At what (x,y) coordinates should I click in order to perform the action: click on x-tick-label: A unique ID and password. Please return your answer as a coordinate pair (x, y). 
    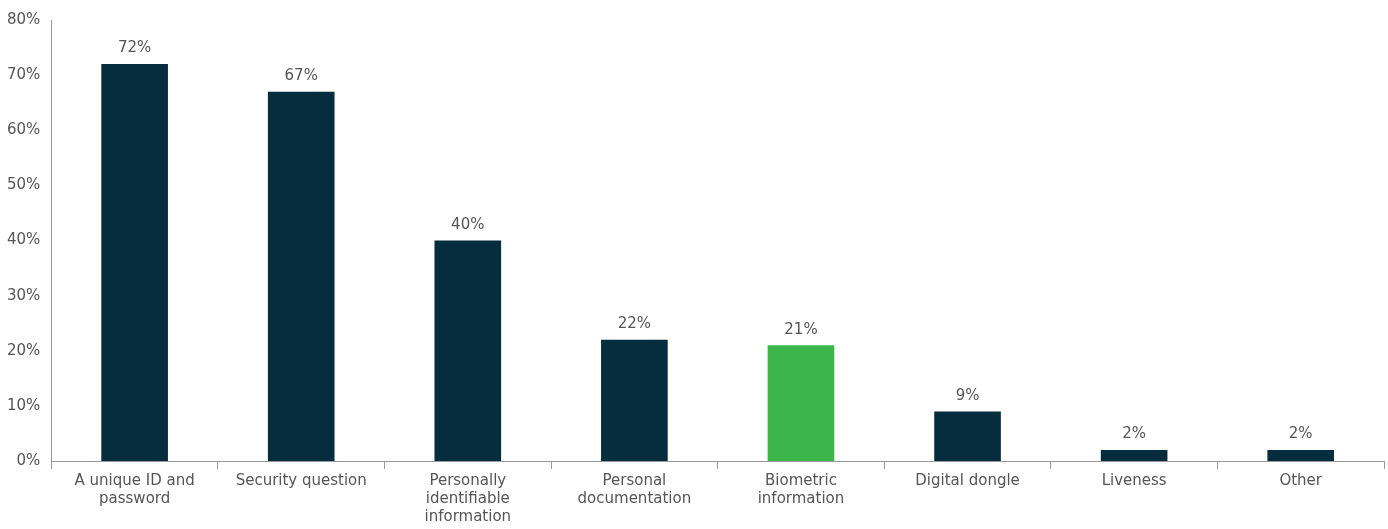
    Looking at the image, I should click on (134, 488).